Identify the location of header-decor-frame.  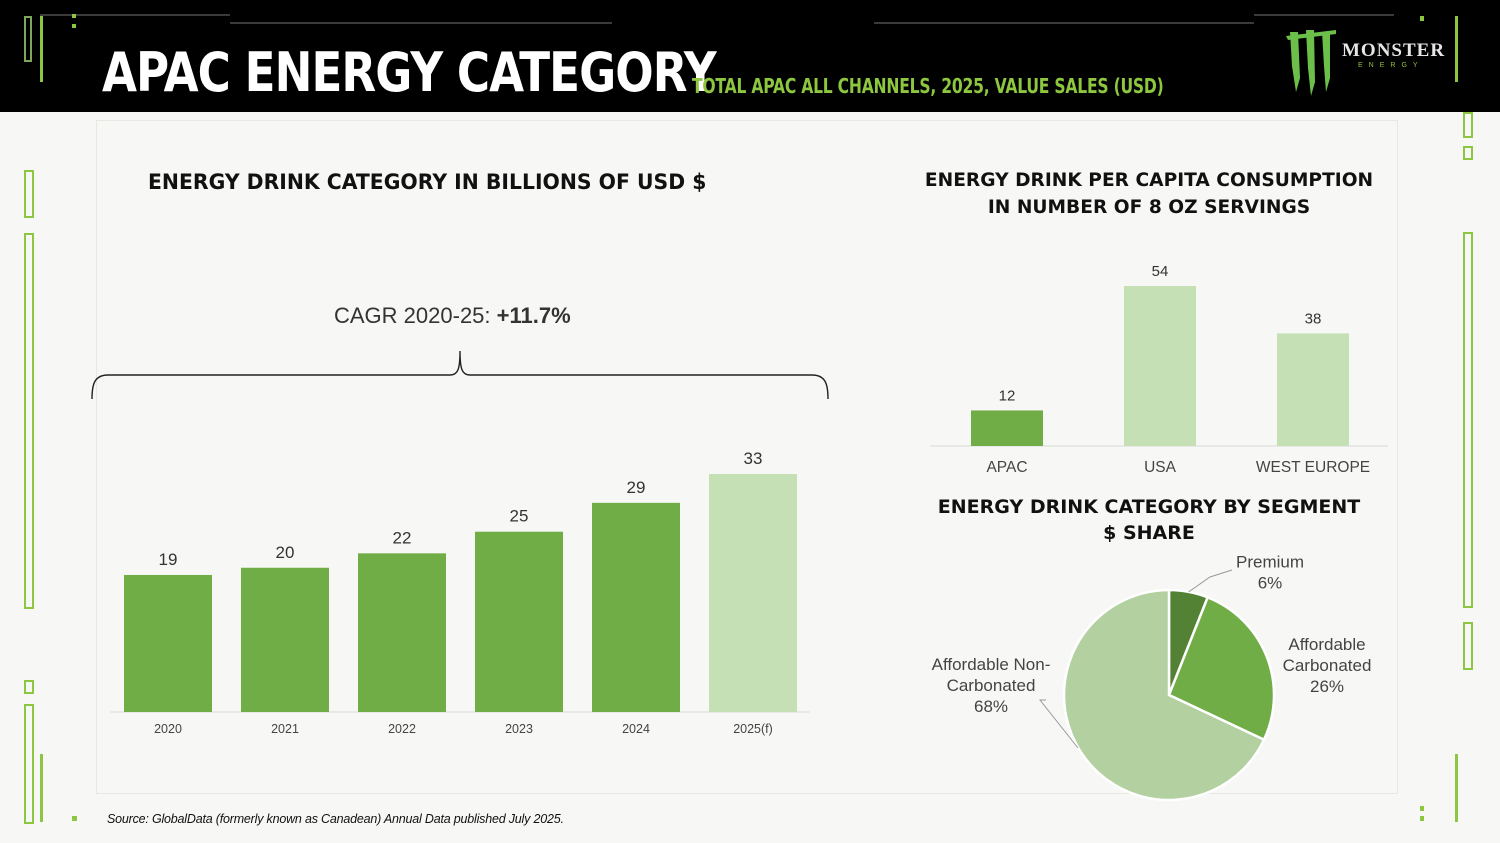
(28, 39).